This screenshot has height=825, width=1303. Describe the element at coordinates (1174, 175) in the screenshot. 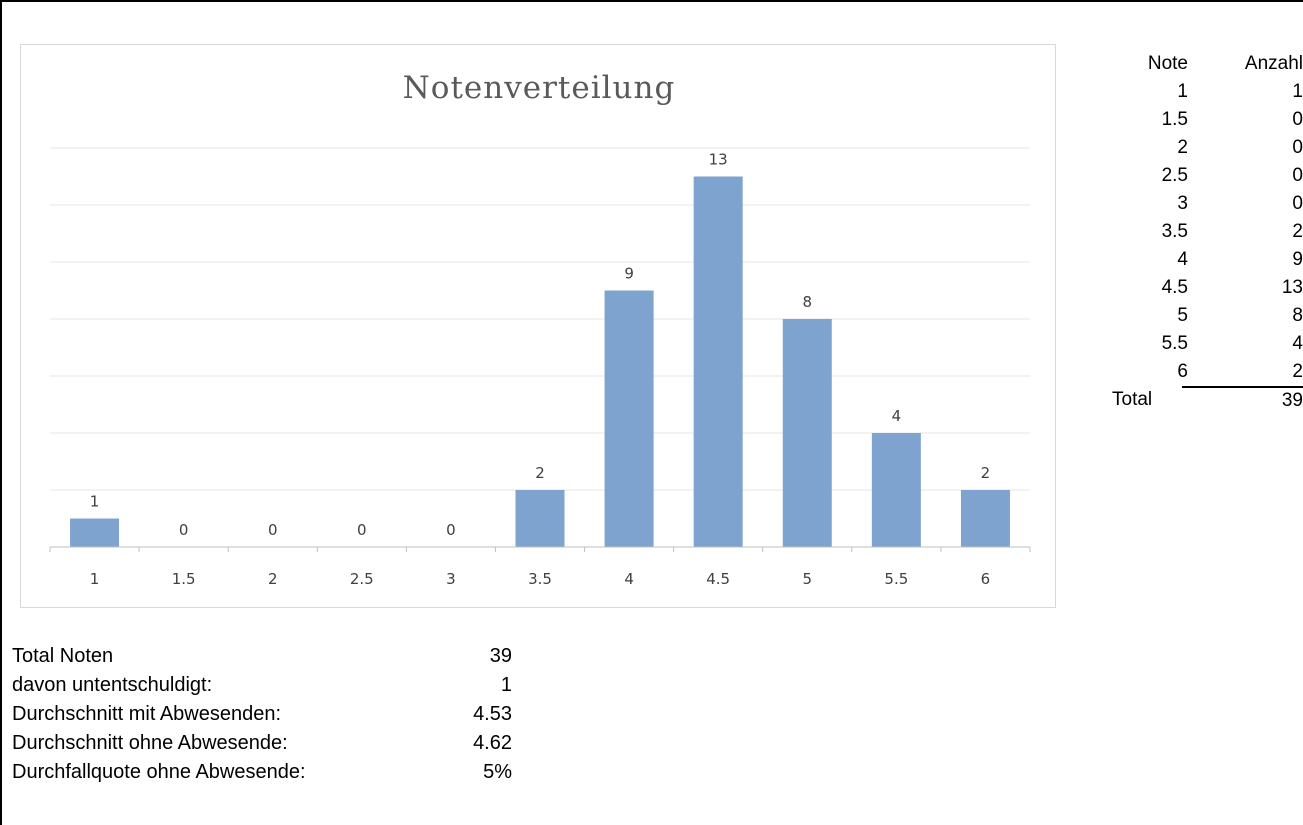

I see `table-cell-note: 2.5` at that location.